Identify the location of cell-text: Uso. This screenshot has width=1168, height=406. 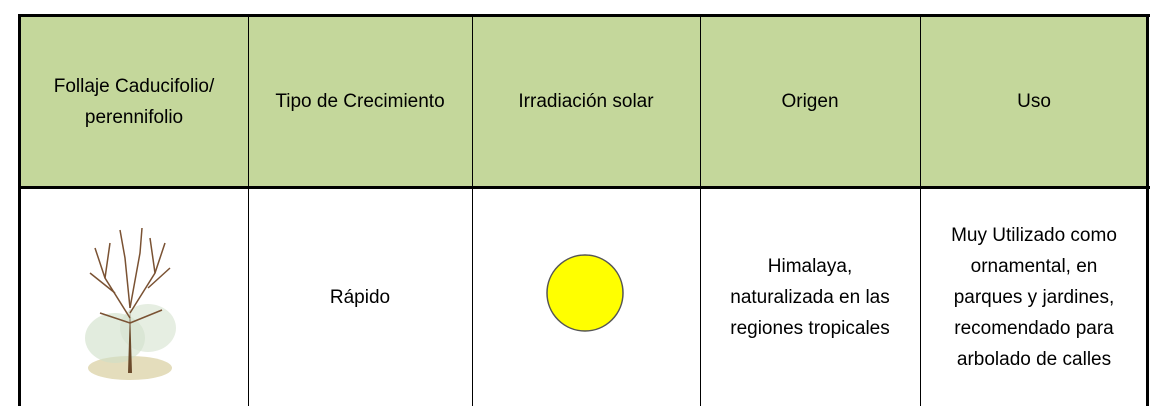
(1034, 101).